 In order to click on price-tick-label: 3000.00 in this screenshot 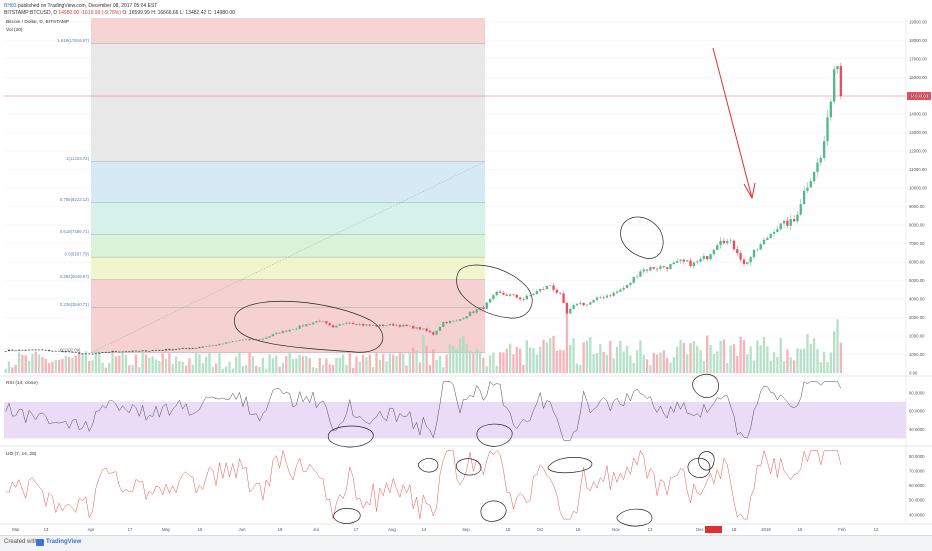, I will do `click(917, 317)`.